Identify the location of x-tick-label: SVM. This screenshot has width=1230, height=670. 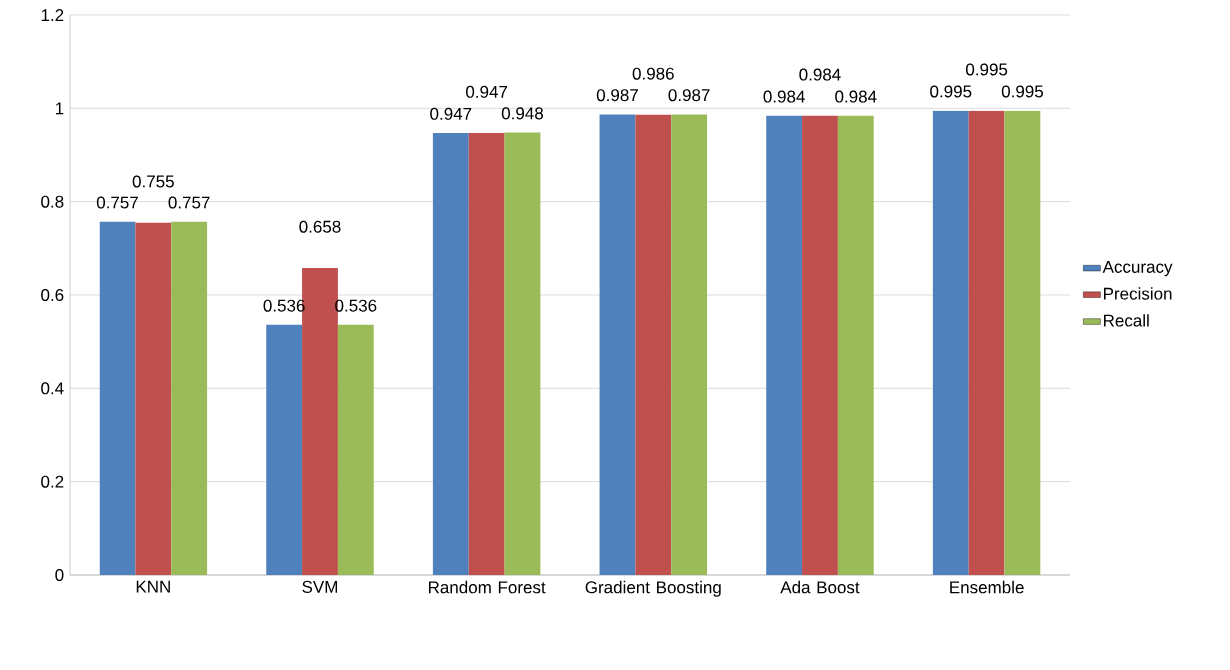
(320, 586).